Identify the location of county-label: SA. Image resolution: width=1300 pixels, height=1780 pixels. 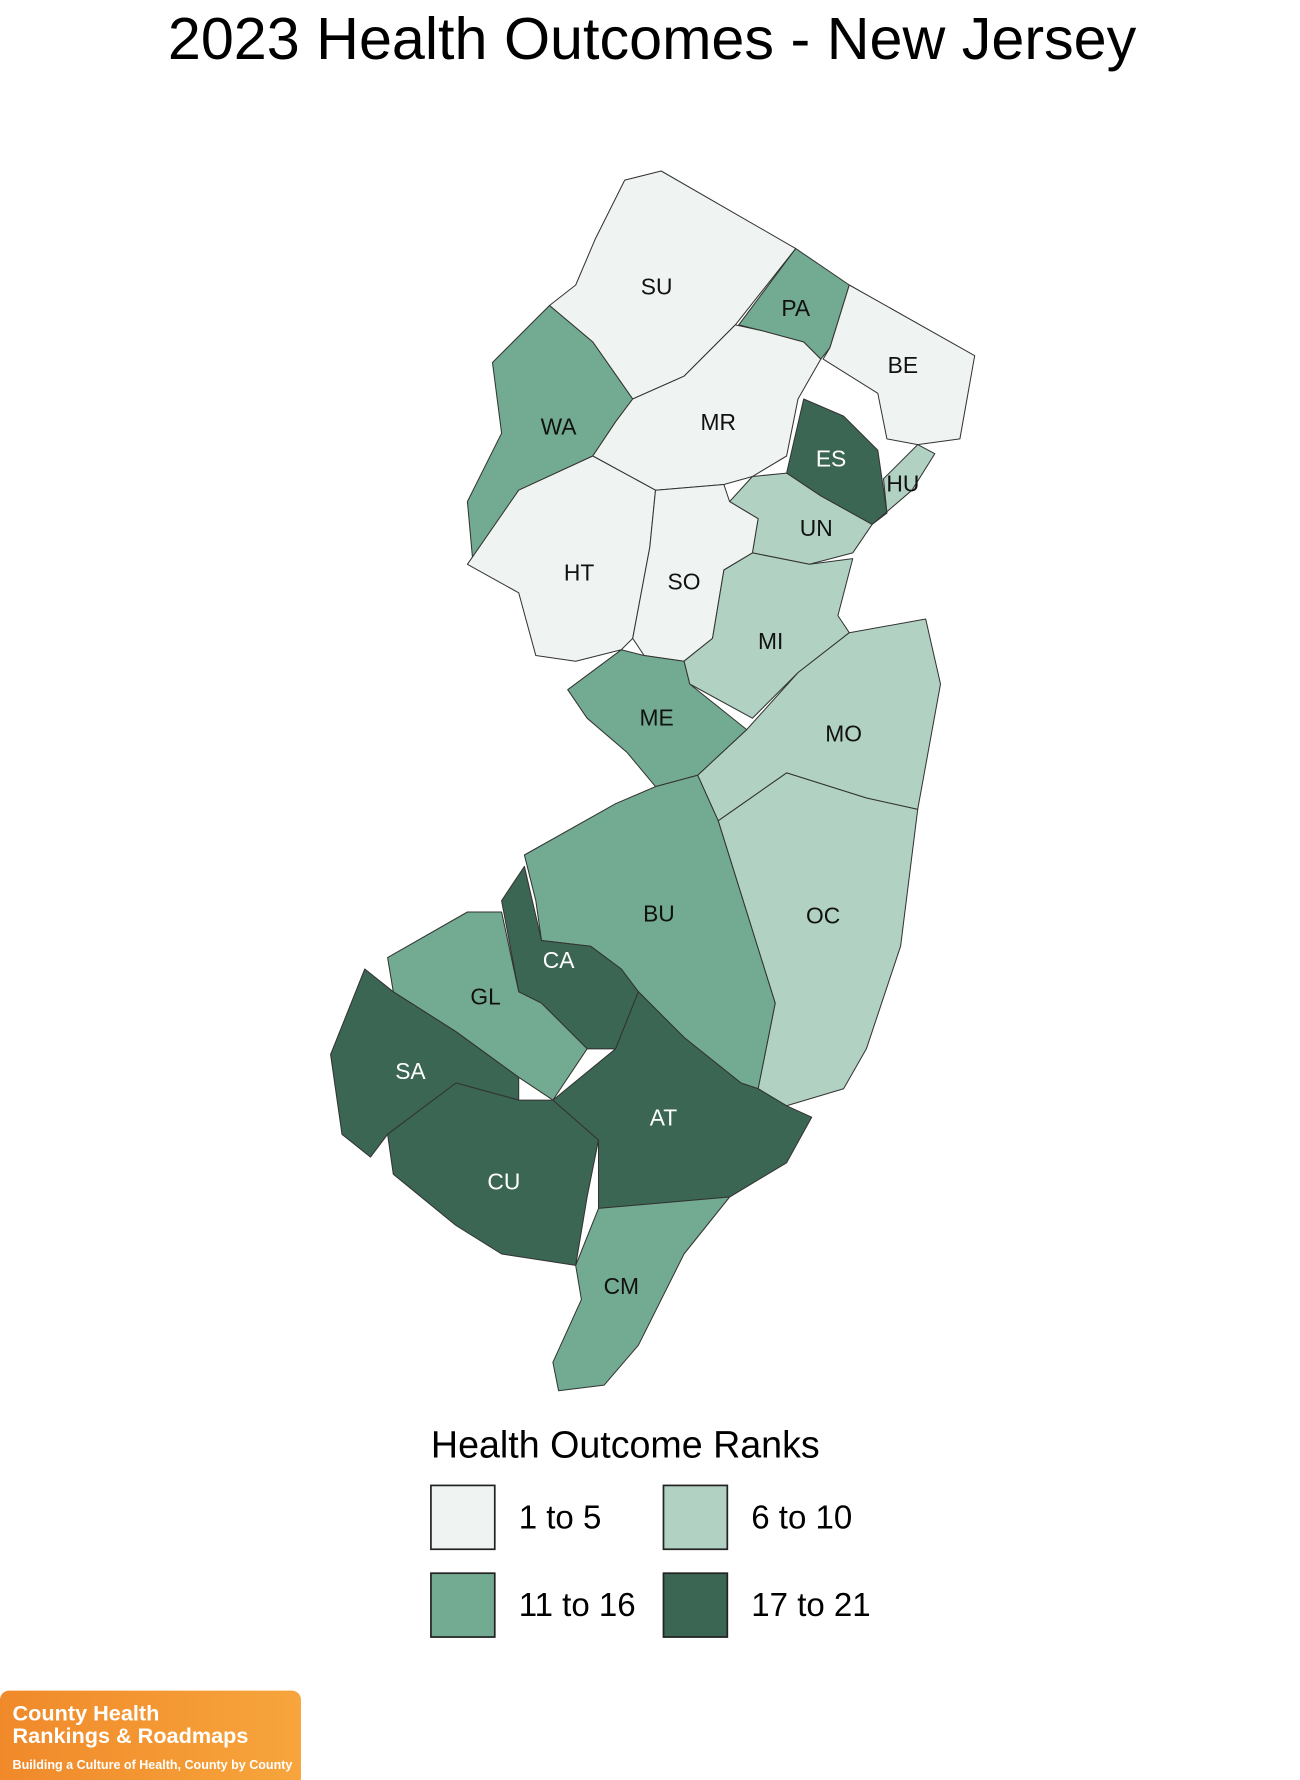
(410, 1071).